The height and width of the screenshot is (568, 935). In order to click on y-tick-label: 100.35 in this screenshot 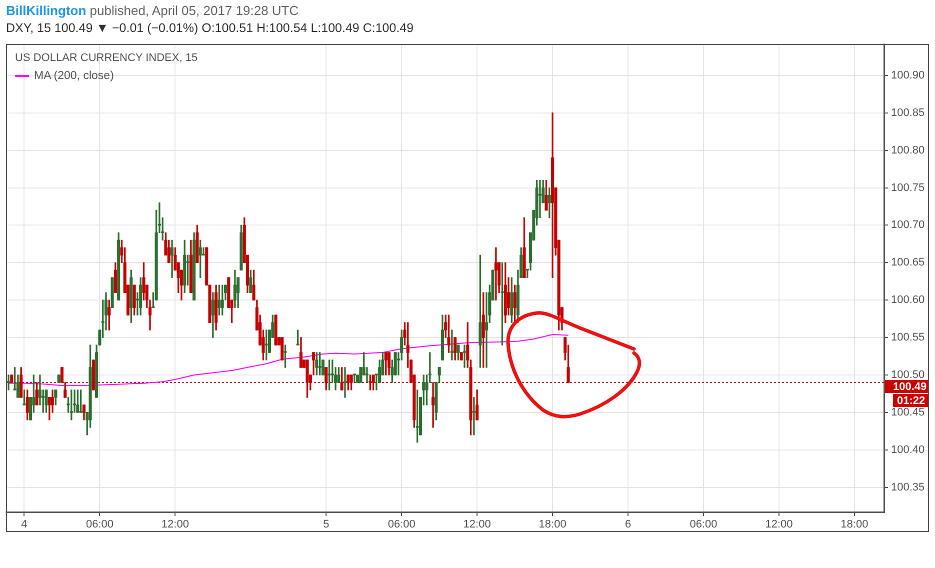, I will do `click(908, 487)`.